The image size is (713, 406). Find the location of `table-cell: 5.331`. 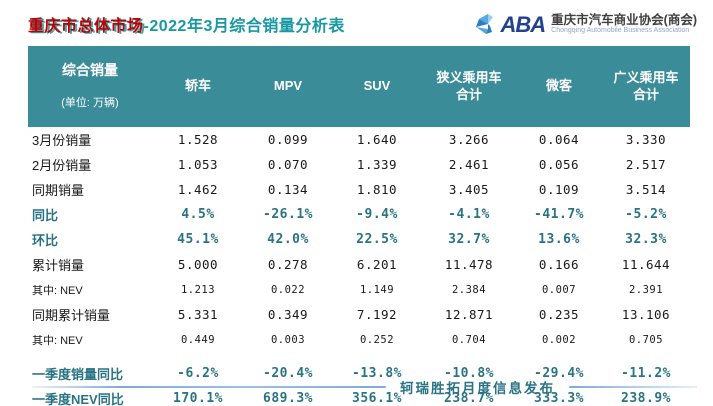

table-cell: 5.331 is located at coordinates (198, 314).